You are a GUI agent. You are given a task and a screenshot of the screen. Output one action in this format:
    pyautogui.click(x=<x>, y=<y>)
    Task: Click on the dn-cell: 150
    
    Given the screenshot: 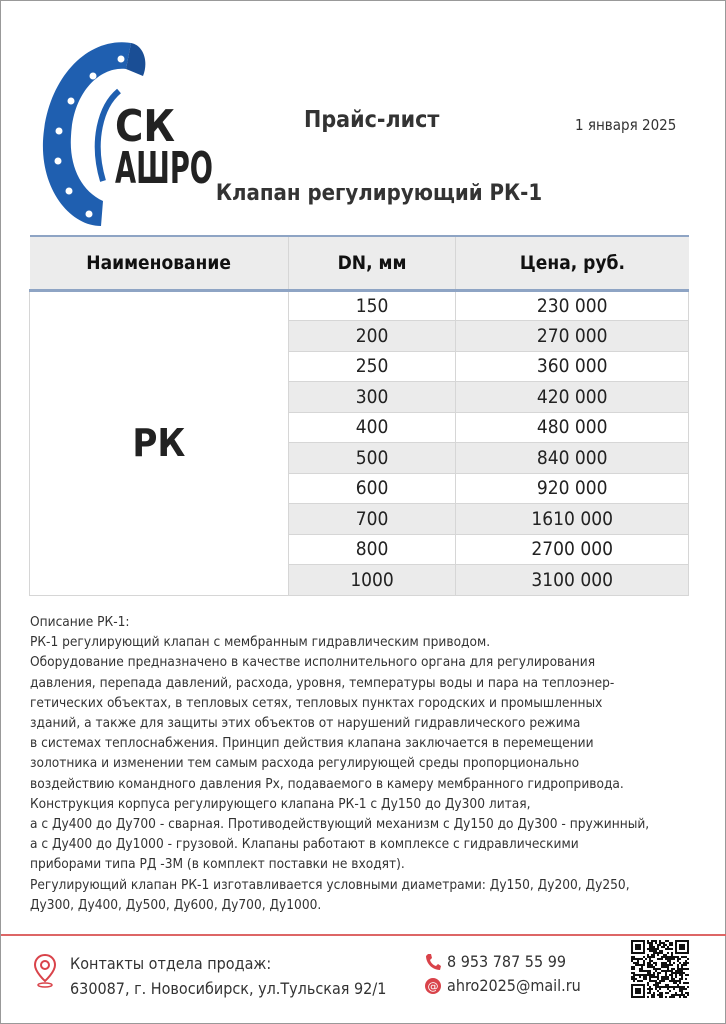 What is the action you would take?
    pyautogui.click(x=372, y=305)
    